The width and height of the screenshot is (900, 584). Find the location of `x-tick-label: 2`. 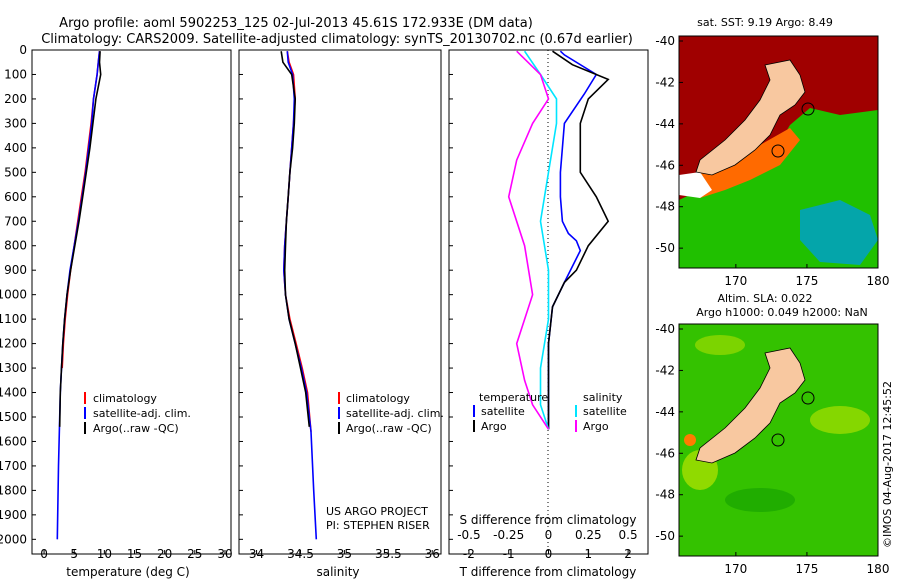

x-tick-label: 2 is located at coordinates (628, 554).